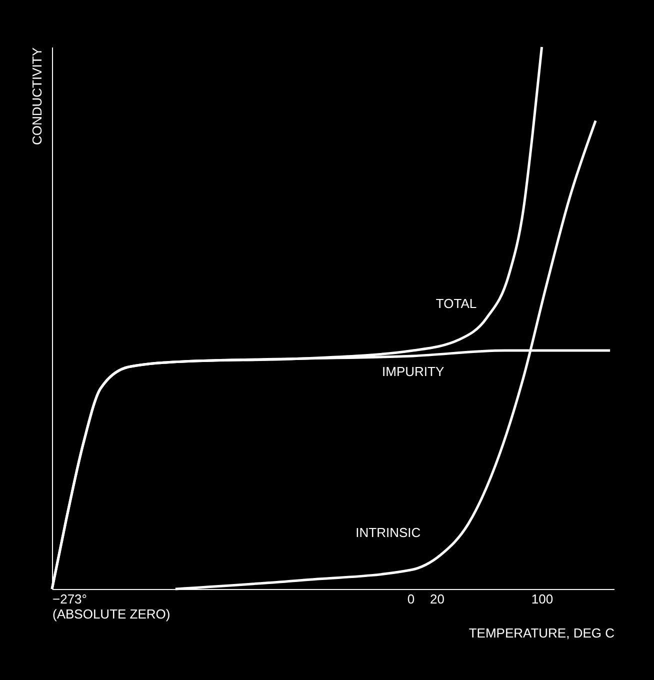 The width and height of the screenshot is (654, 680). What do you see at coordinates (541, 633) in the screenshot?
I see `x-axis-title: TEMPERATURE, DEG C` at bounding box center [541, 633].